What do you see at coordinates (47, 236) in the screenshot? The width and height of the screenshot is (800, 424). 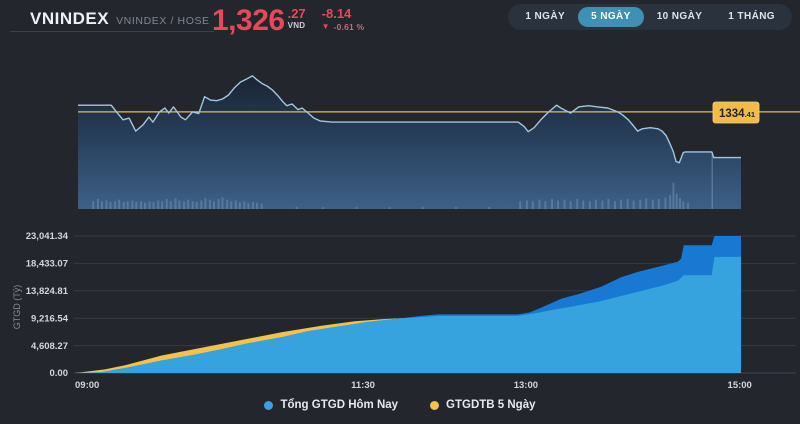 I see `svg-text: 23,041.34` at bounding box center [47, 236].